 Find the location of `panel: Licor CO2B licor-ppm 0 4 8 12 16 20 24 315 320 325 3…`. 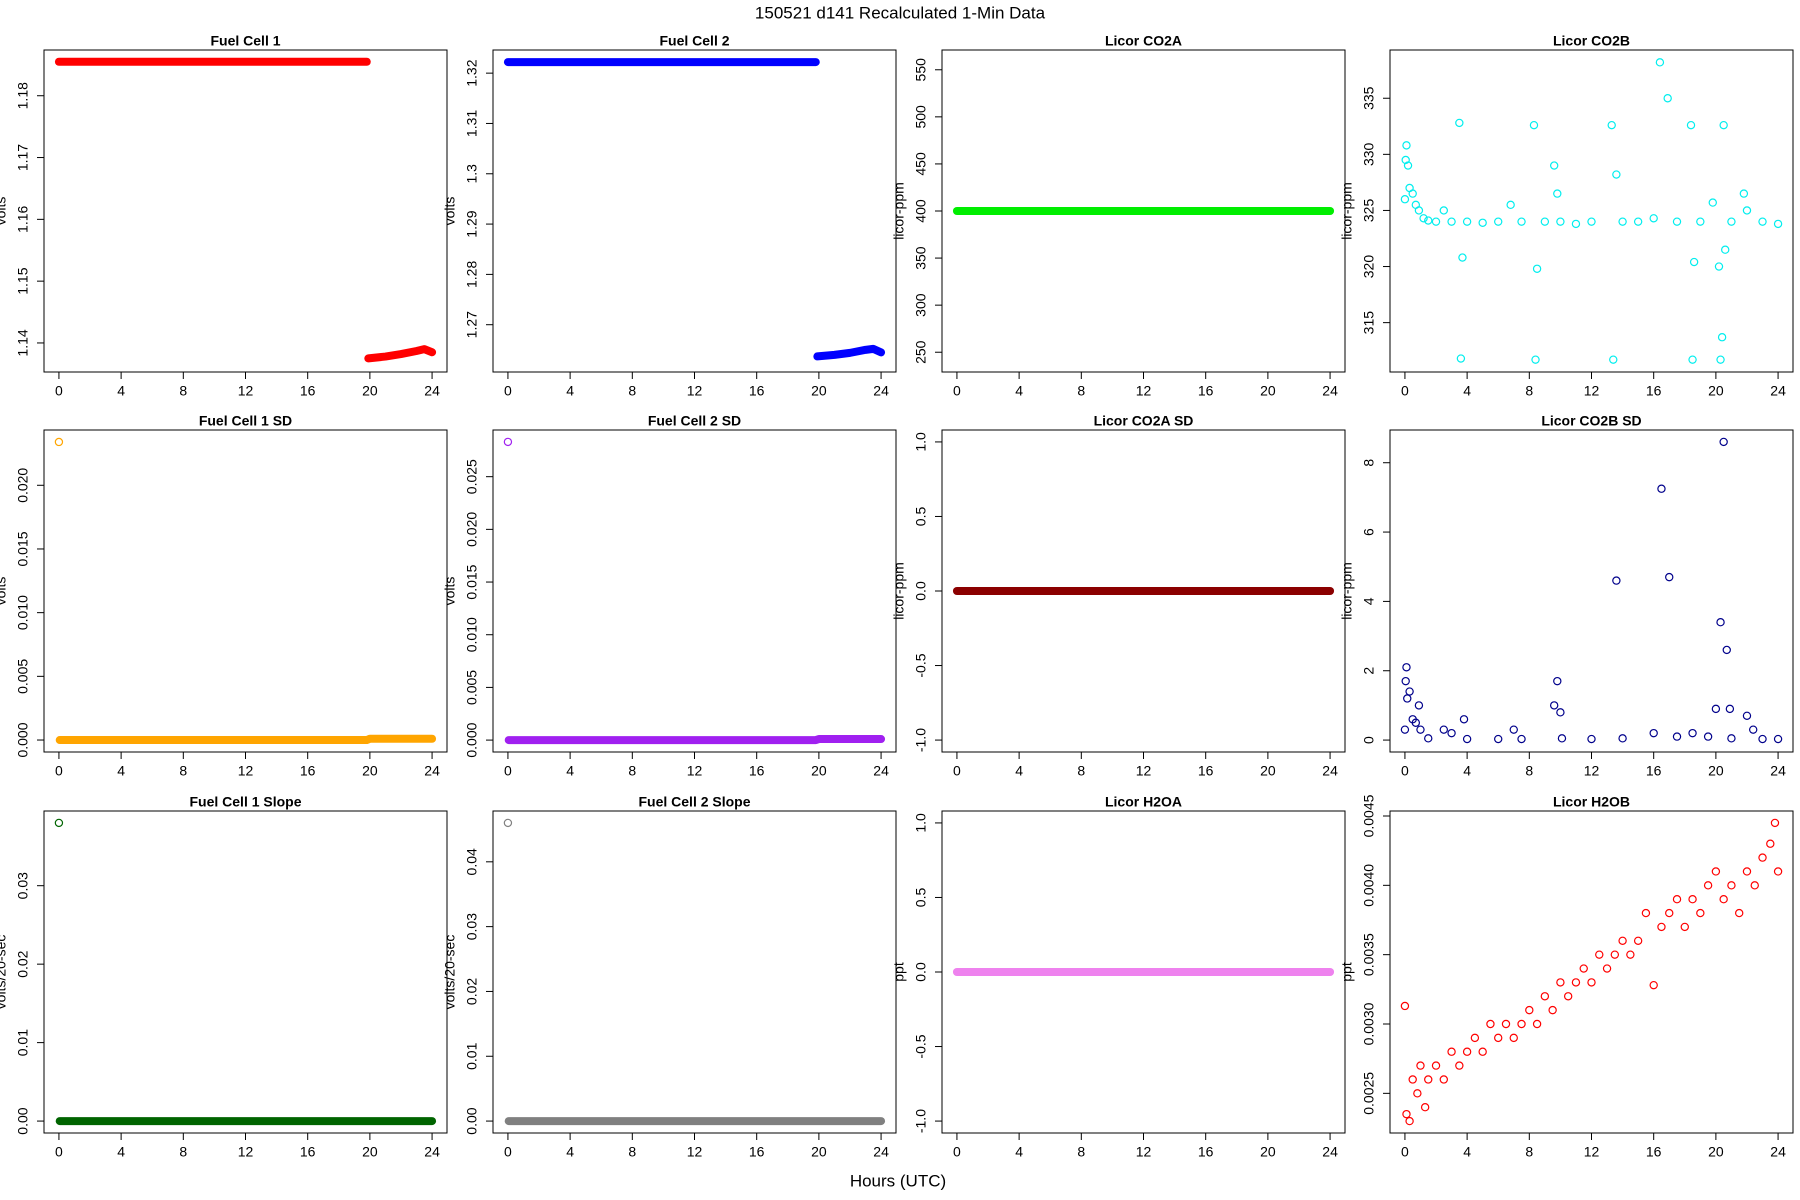

panel: Licor CO2B licor-ppm 0 4 8 12 16 20 24 315 320 325 3… is located at coordinates (1566, 216).